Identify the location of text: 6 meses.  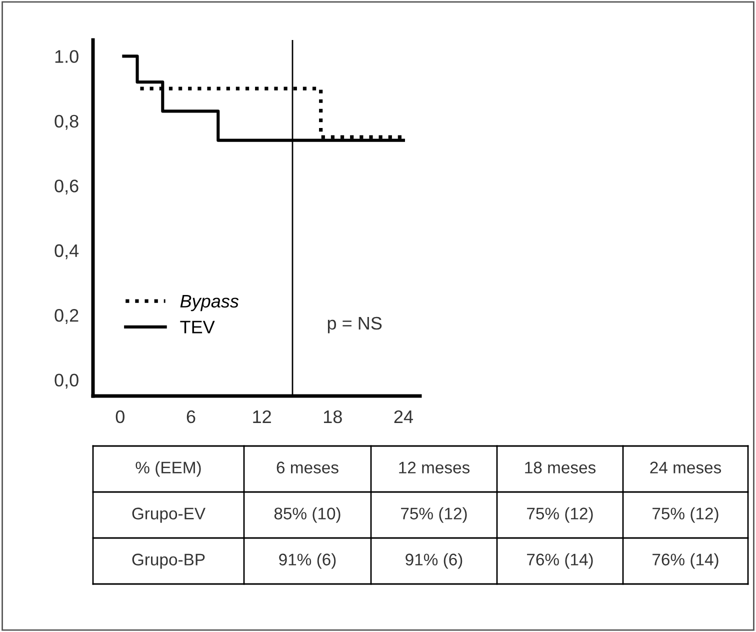
(307, 468).